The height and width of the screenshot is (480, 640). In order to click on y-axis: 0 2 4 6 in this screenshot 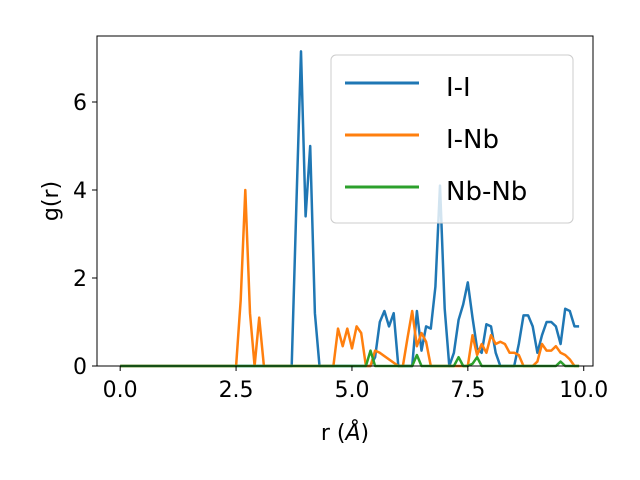, I will do `click(85, 235)`.